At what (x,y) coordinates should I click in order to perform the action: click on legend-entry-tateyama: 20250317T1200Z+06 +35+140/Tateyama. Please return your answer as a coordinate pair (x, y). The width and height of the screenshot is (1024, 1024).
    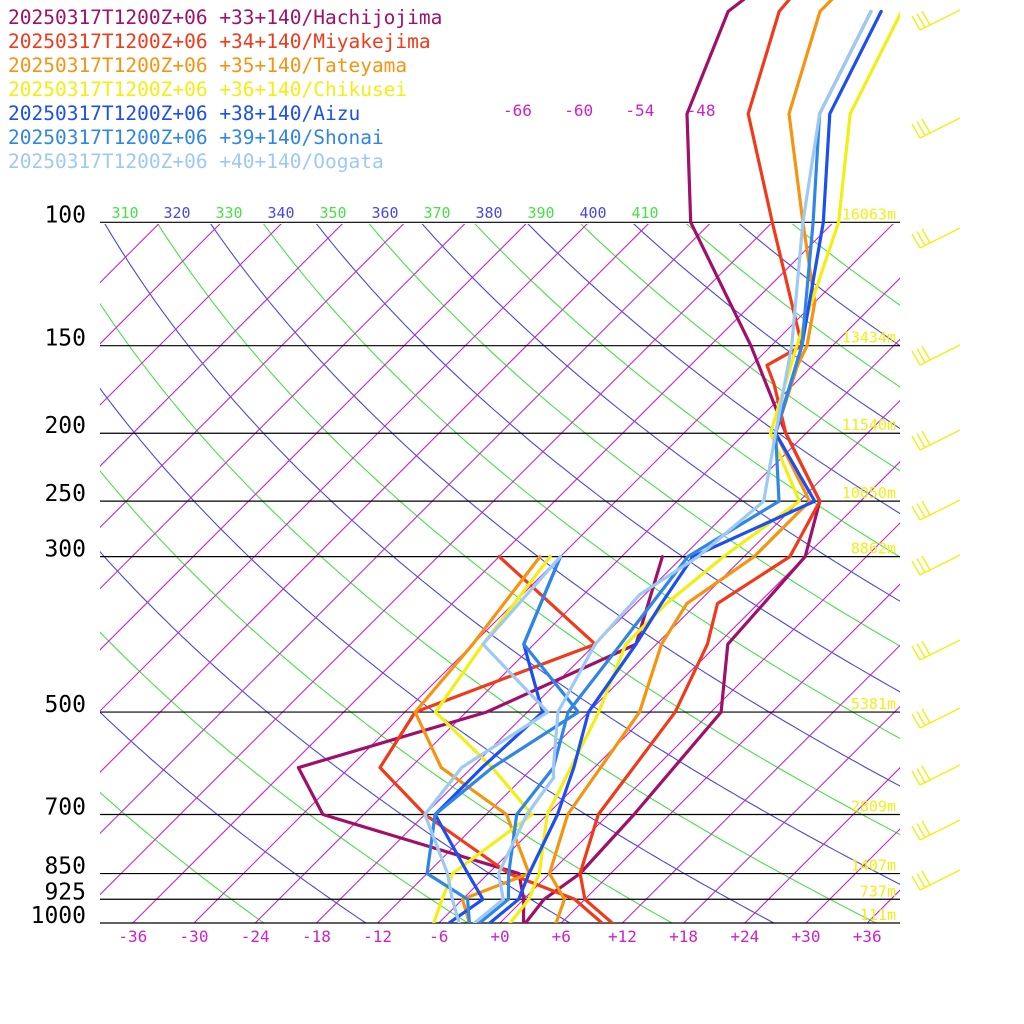
    Looking at the image, I should click on (208, 65).